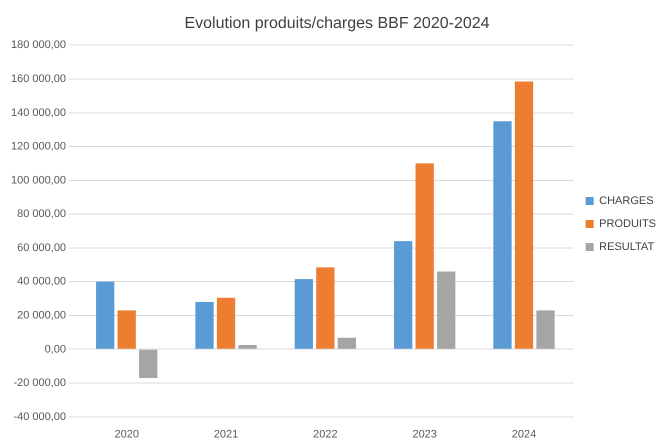 This screenshot has height=448, width=670. Describe the element at coordinates (41, 315) in the screenshot. I see `y-tick-label: 20 000,00` at that location.